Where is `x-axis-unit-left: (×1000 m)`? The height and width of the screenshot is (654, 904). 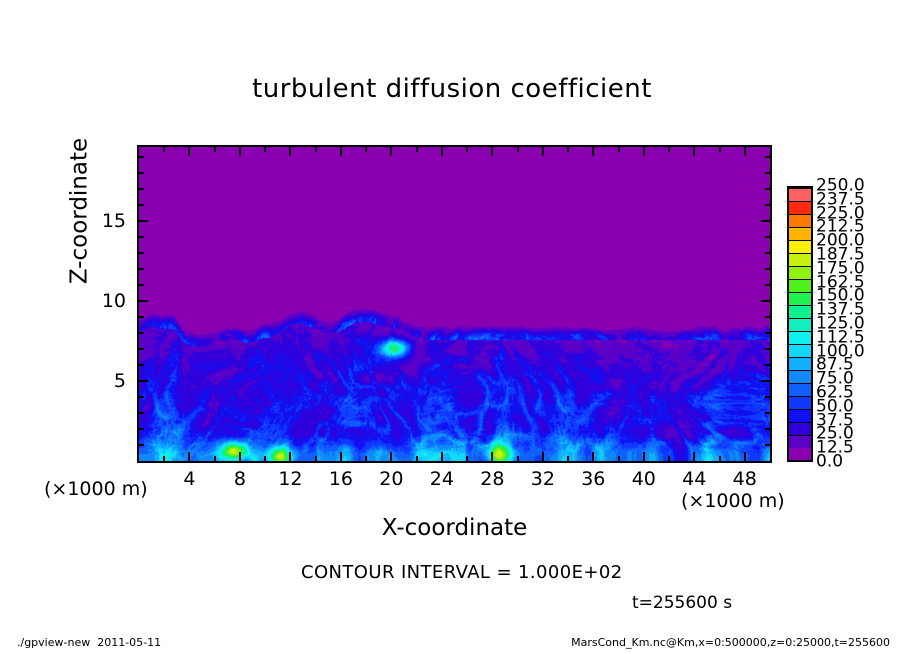
x-axis-unit-left: (×1000 m) is located at coordinates (96, 489).